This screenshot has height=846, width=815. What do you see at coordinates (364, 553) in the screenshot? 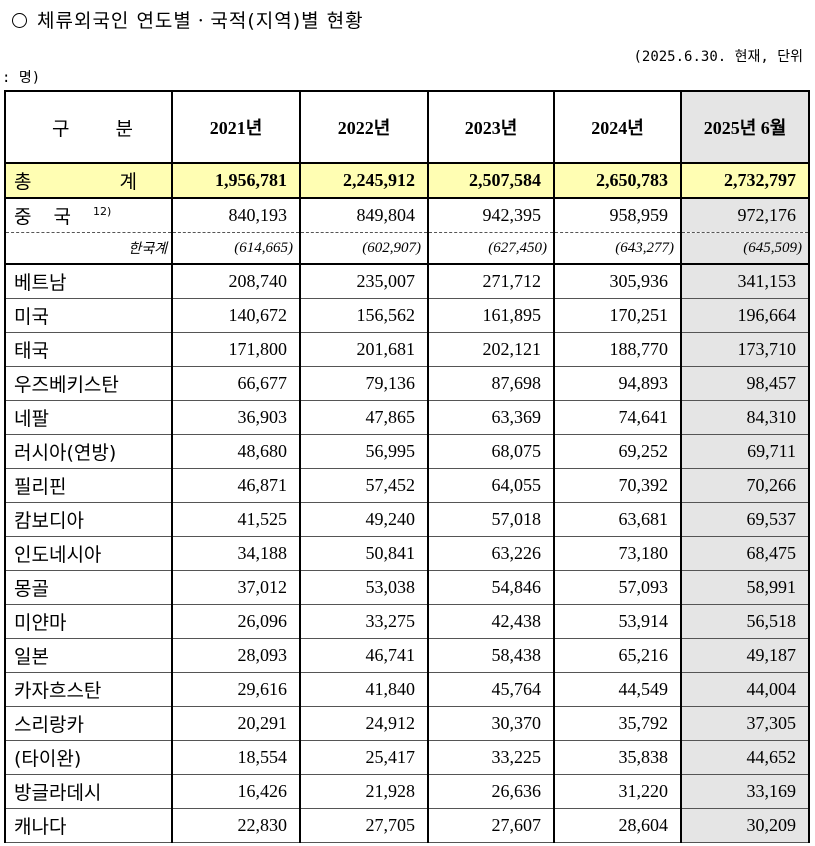
I see `cell-value: 50,841` at bounding box center [364, 553].